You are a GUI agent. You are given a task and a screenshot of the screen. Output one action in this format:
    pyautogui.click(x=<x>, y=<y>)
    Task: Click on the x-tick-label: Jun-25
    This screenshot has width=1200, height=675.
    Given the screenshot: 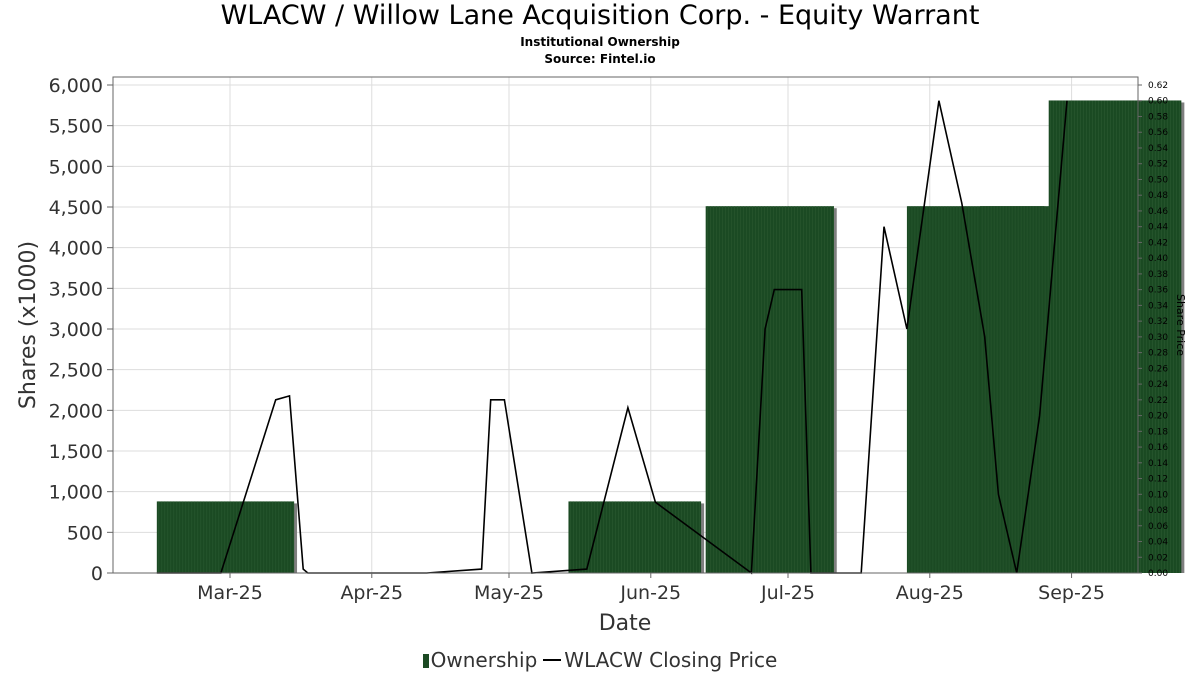 What is the action you would take?
    pyautogui.click(x=650, y=593)
    